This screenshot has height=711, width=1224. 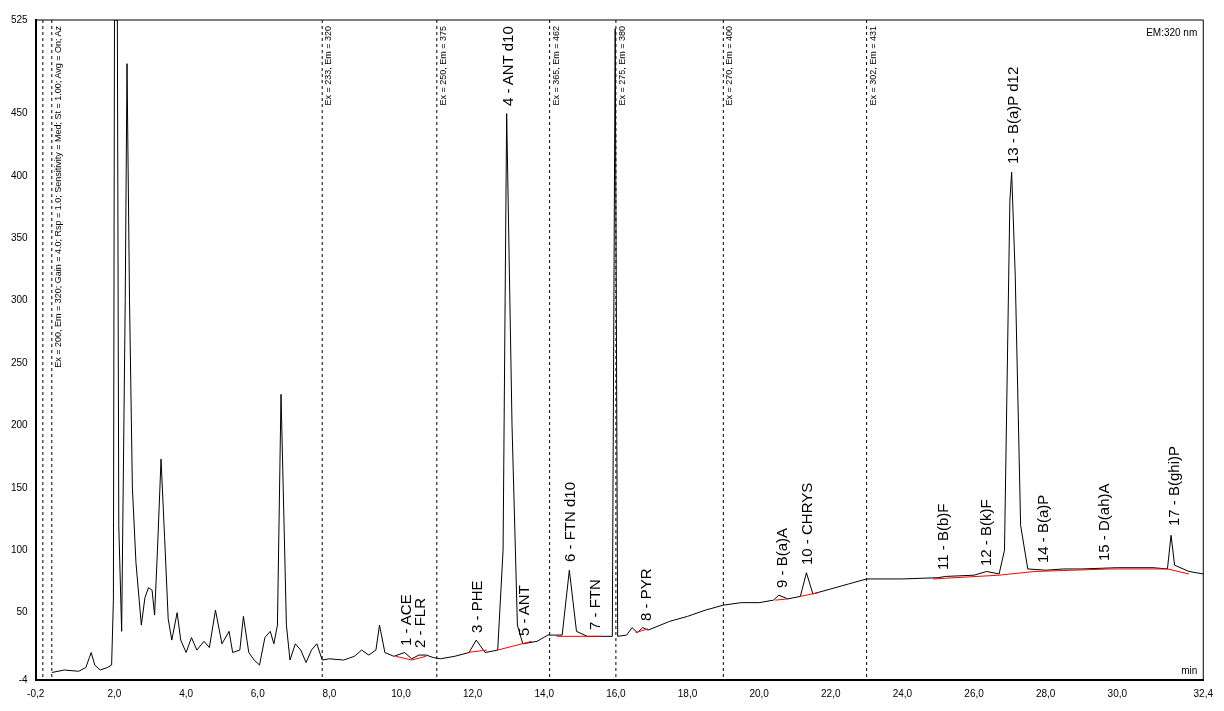 I want to click on annotation: Ex = 365, Em = 462, so click(x=555, y=66).